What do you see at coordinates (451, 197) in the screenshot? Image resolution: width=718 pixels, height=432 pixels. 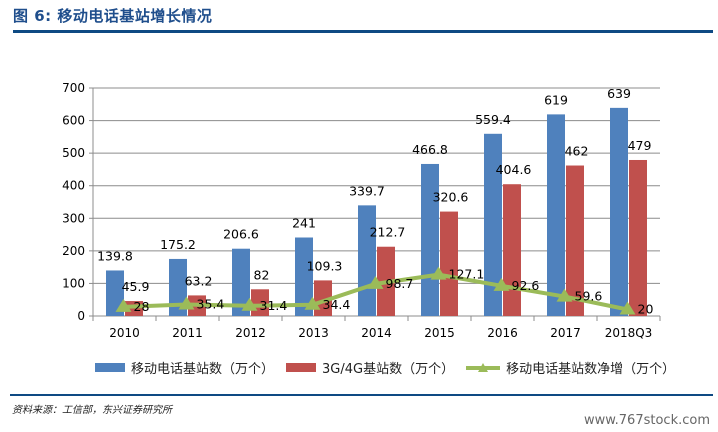 I see `data-label-3g4g: 320.6` at bounding box center [451, 197].